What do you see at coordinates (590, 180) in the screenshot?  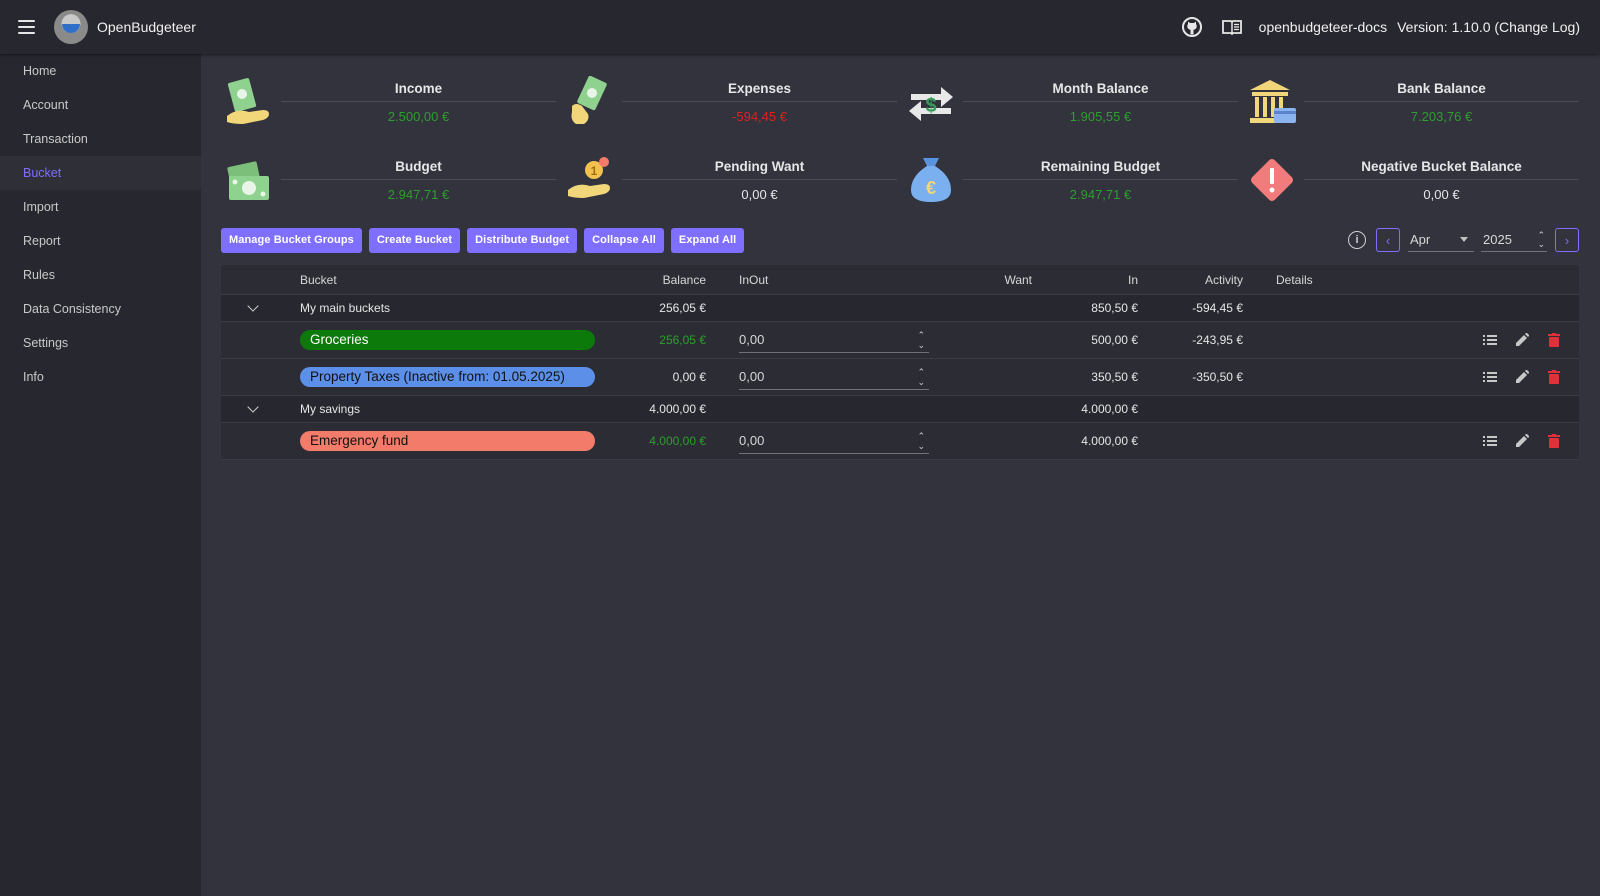 I see `pending-want-icon: 1` at bounding box center [590, 180].